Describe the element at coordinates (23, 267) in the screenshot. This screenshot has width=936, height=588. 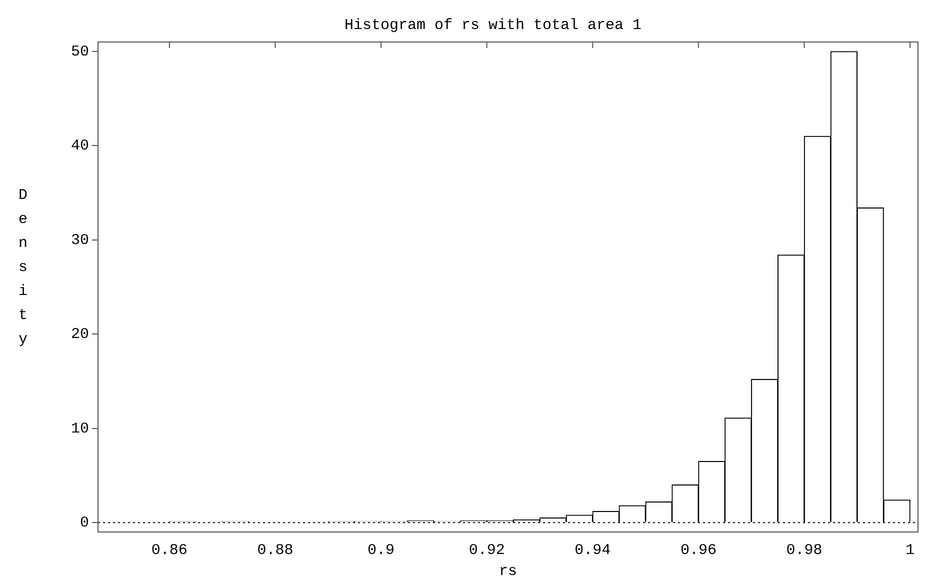
I see `y-axis-title: Density` at that location.